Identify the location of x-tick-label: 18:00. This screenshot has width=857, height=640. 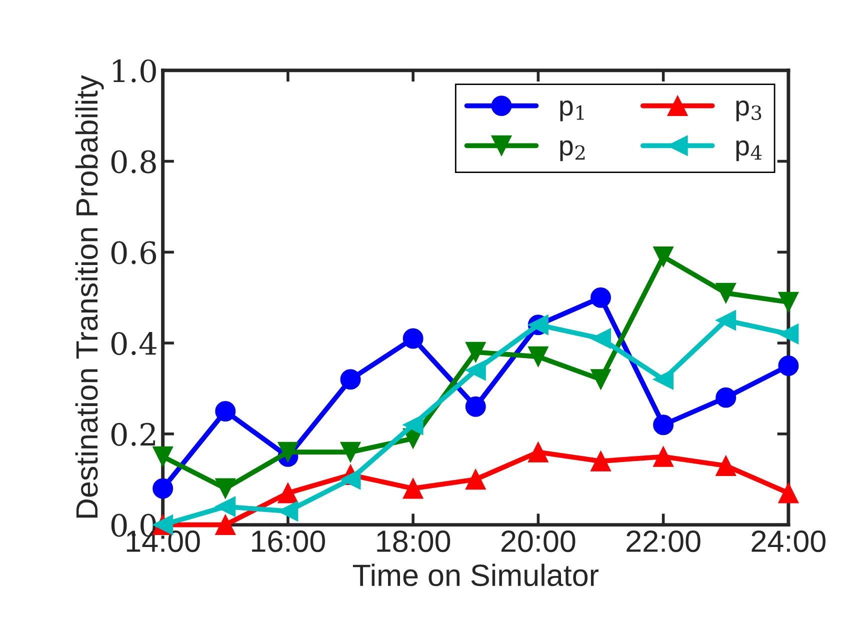
(413, 541).